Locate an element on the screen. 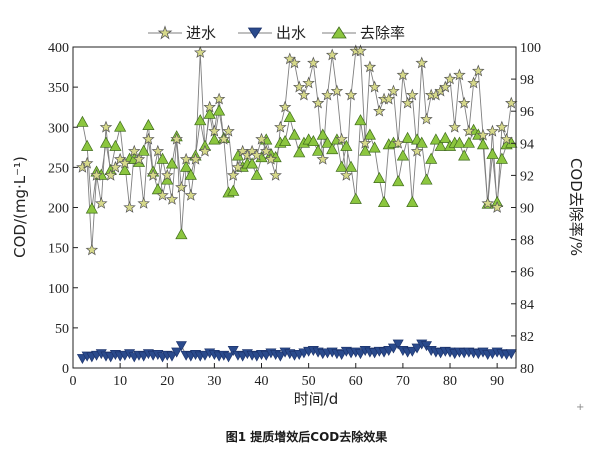 The height and width of the screenshot is (460, 613). x-axis-label: 时间/d is located at coordinates (316, 399).